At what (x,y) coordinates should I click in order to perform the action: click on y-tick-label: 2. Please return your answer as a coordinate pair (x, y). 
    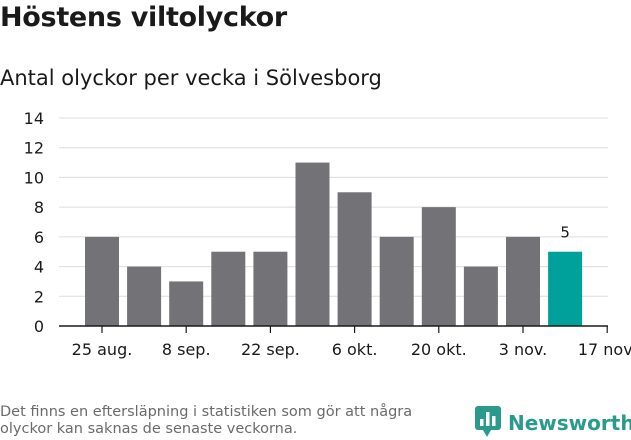
    Looking at the image, I should click on (39, 296).